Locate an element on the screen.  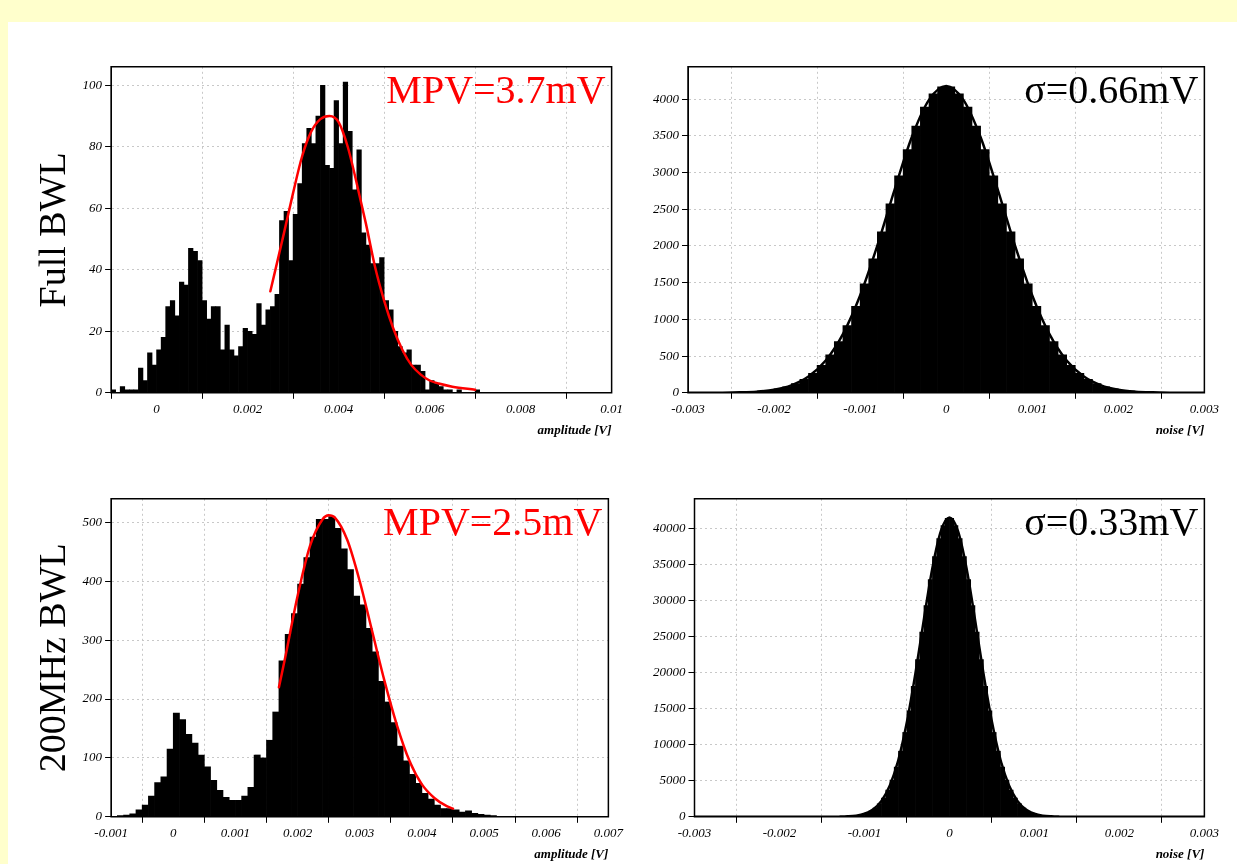
y-tick-label: 10000 is located at coordinates (669, 744).